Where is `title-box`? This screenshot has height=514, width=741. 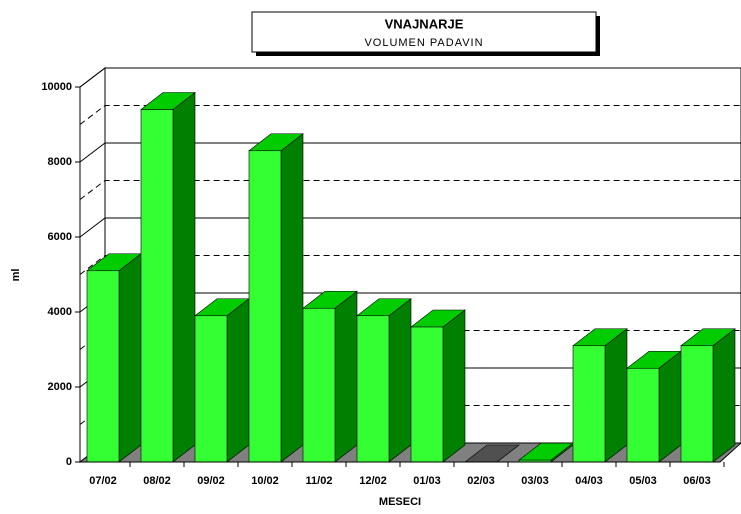 title-box is located at coordinates (424, 32).